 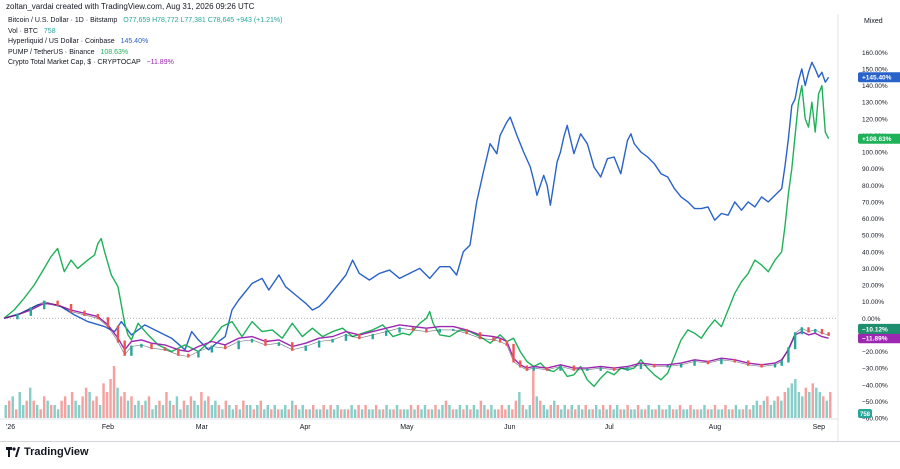 What do you see at coordinates (416, 336) in the screenshot?
I see `bitcoin-price-line` at bounding box center [416, 336].